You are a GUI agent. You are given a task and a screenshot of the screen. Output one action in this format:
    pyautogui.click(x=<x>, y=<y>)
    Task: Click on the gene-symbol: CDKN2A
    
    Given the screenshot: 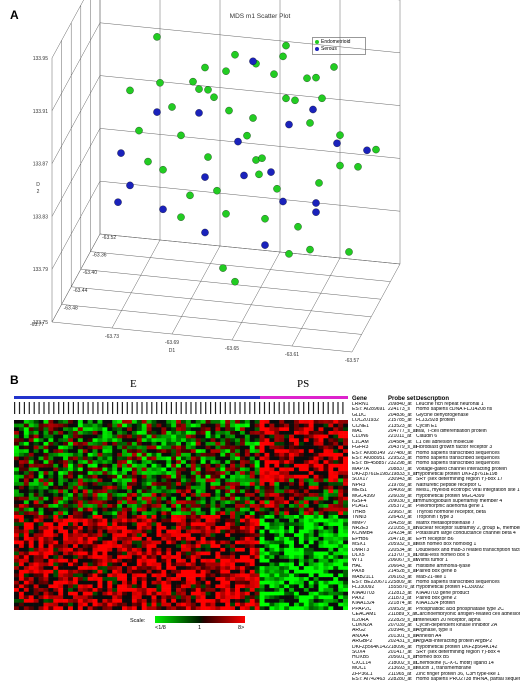 What is the action you would take?
    pyautogui.click(x=362, y=626)
    